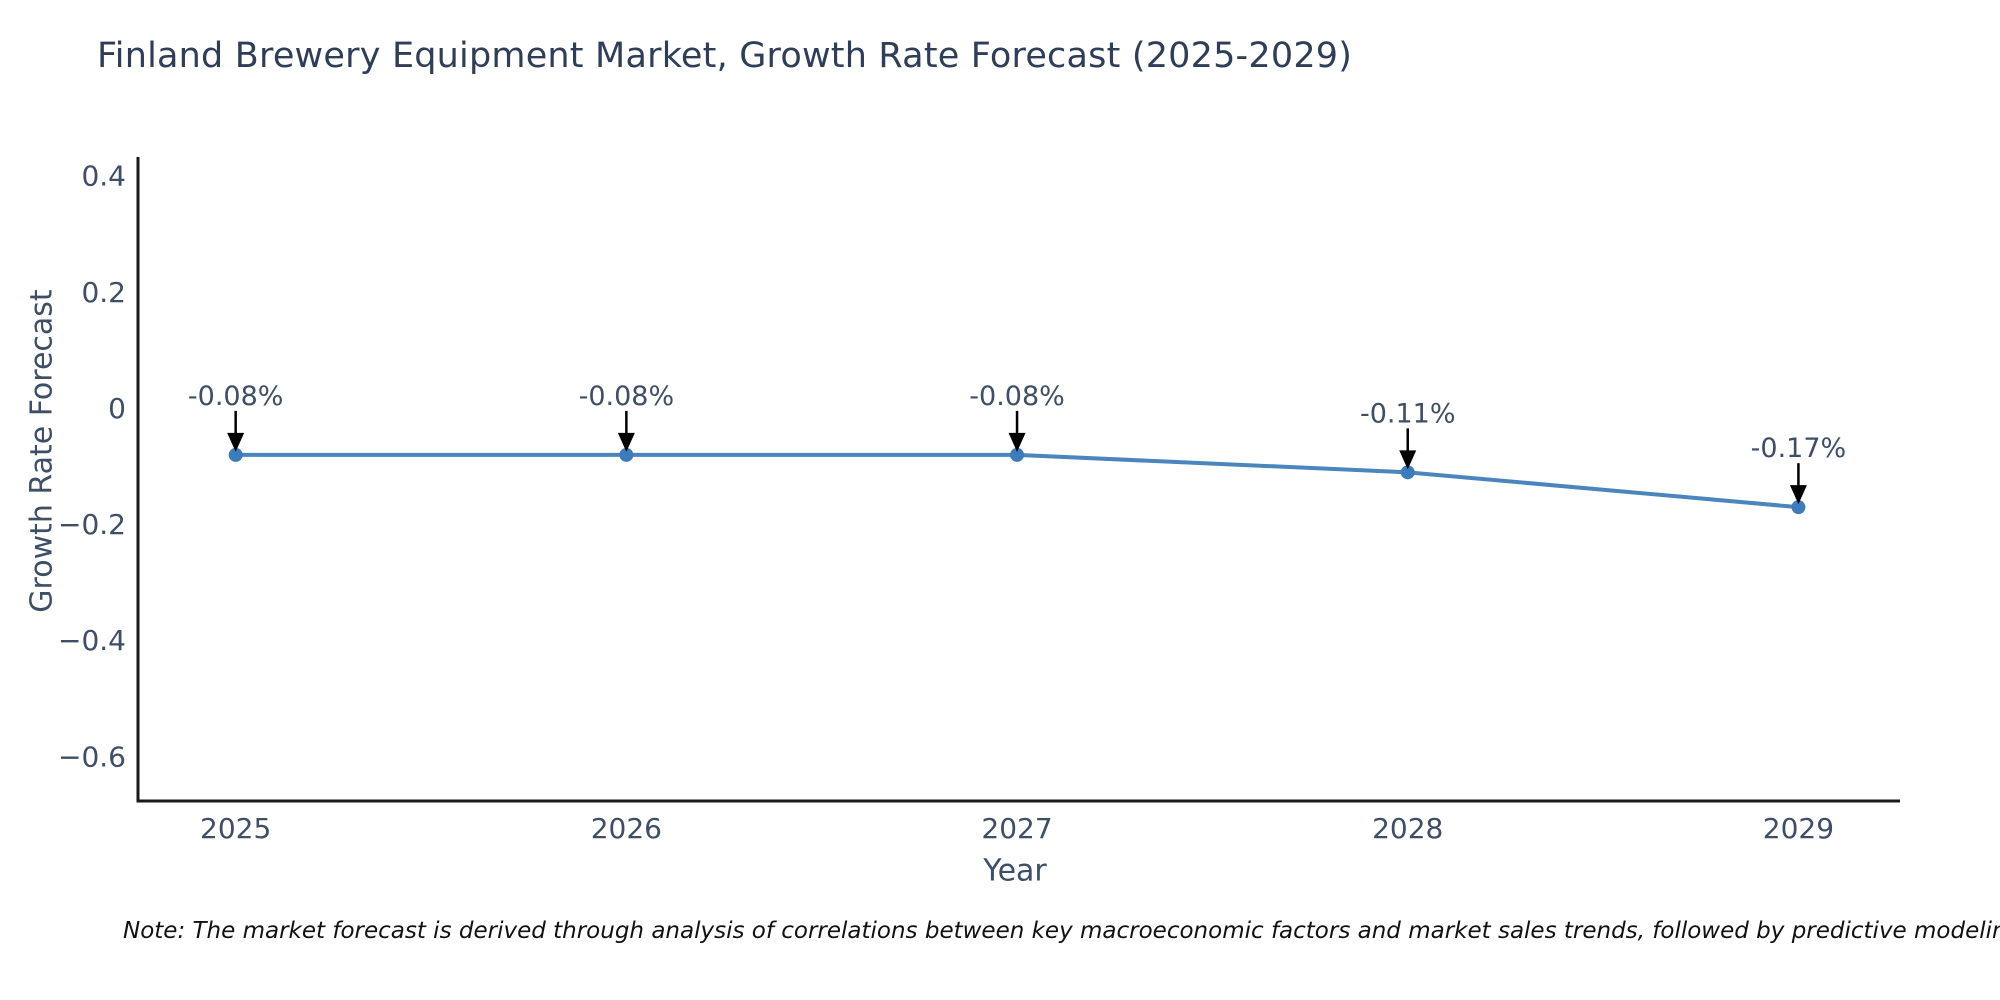  I want to click on data-point-label: -0.17%, so click(1799, 448).